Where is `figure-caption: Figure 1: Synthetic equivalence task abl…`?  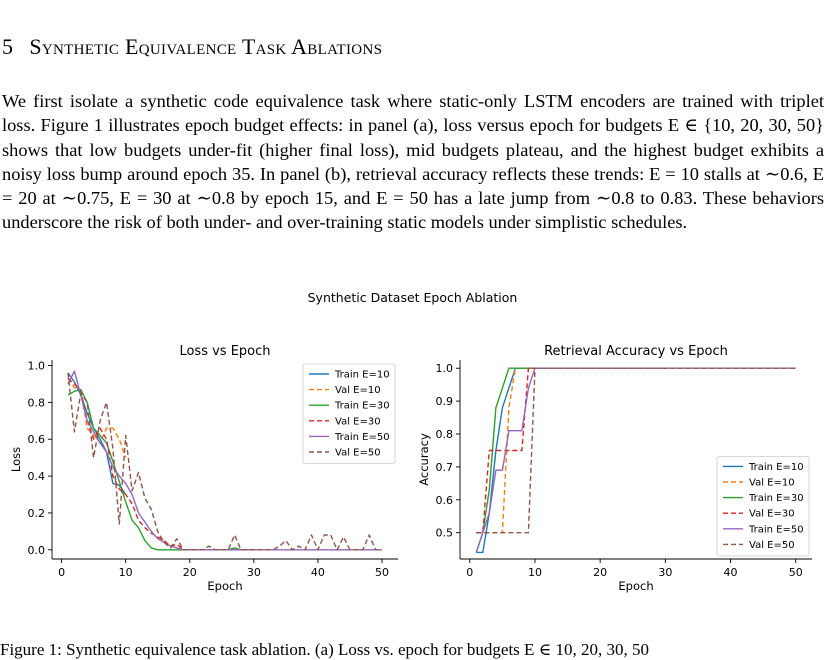 figure-caption: Figure 1: Synthetic equivalence task abl… is located at coordinates (325, 649).